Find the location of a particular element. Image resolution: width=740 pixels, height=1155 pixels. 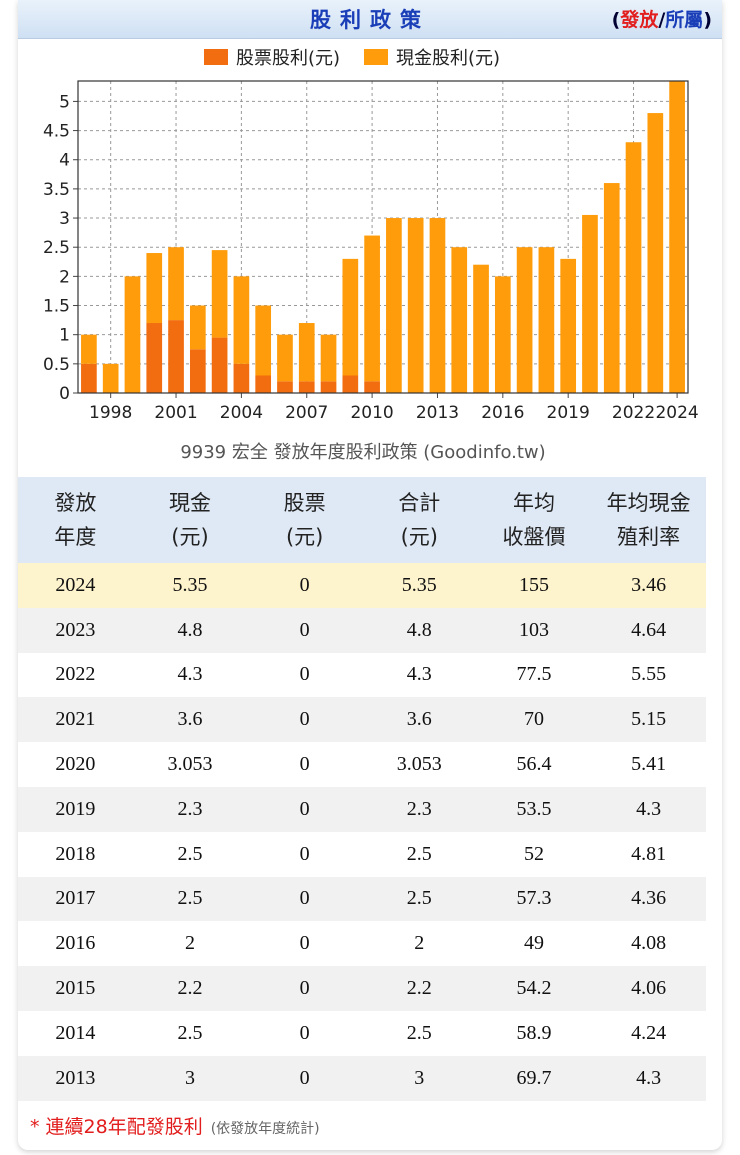

table-cell: 4.64 is located at coordinates (648, 630).